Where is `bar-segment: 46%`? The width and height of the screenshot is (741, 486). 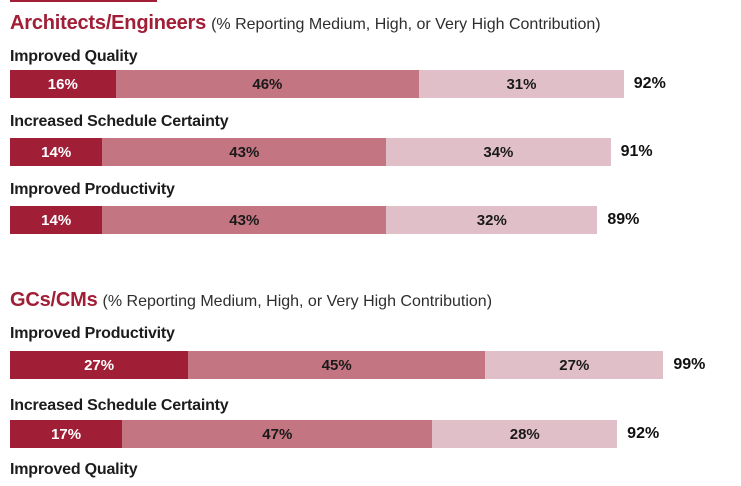
bar-segment: 46% is located at coordinates (267, 84).